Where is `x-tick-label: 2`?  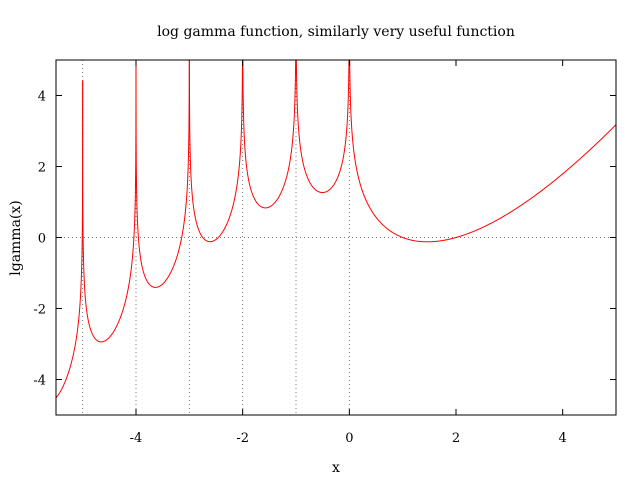 x-tick-label: 2 is located at coordinates (456, 438).